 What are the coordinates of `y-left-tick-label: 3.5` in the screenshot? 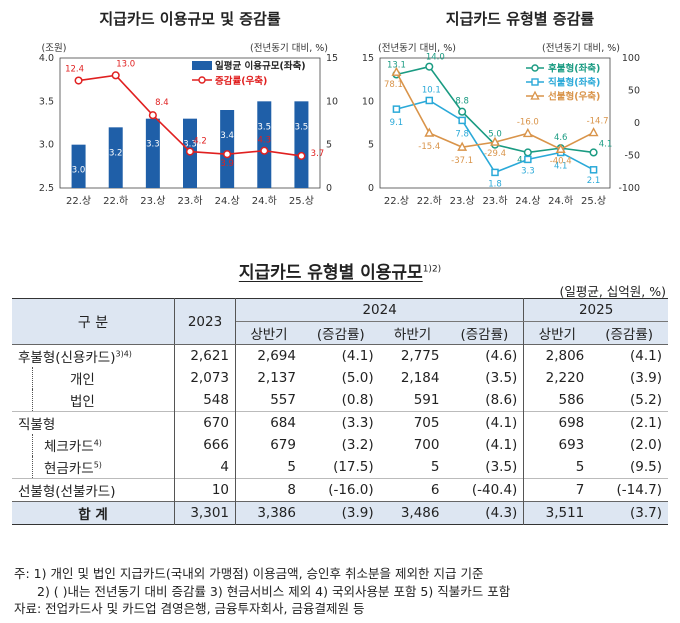 It's located at (46, 101).